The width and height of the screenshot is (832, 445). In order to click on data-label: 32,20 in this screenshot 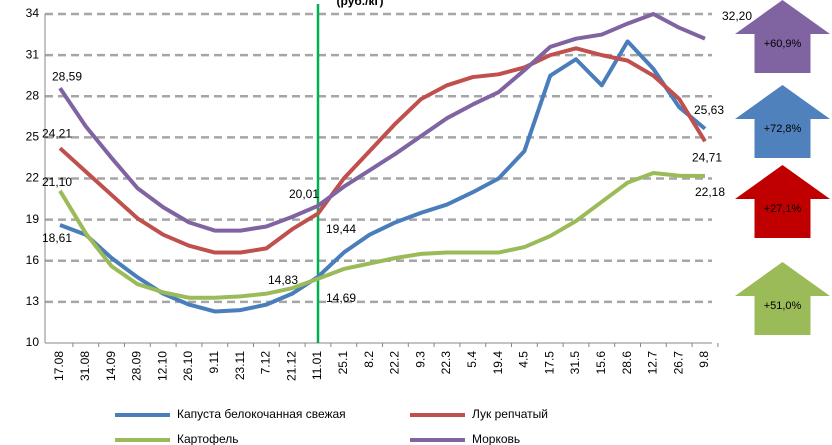, I will do `click(737, 16)`.